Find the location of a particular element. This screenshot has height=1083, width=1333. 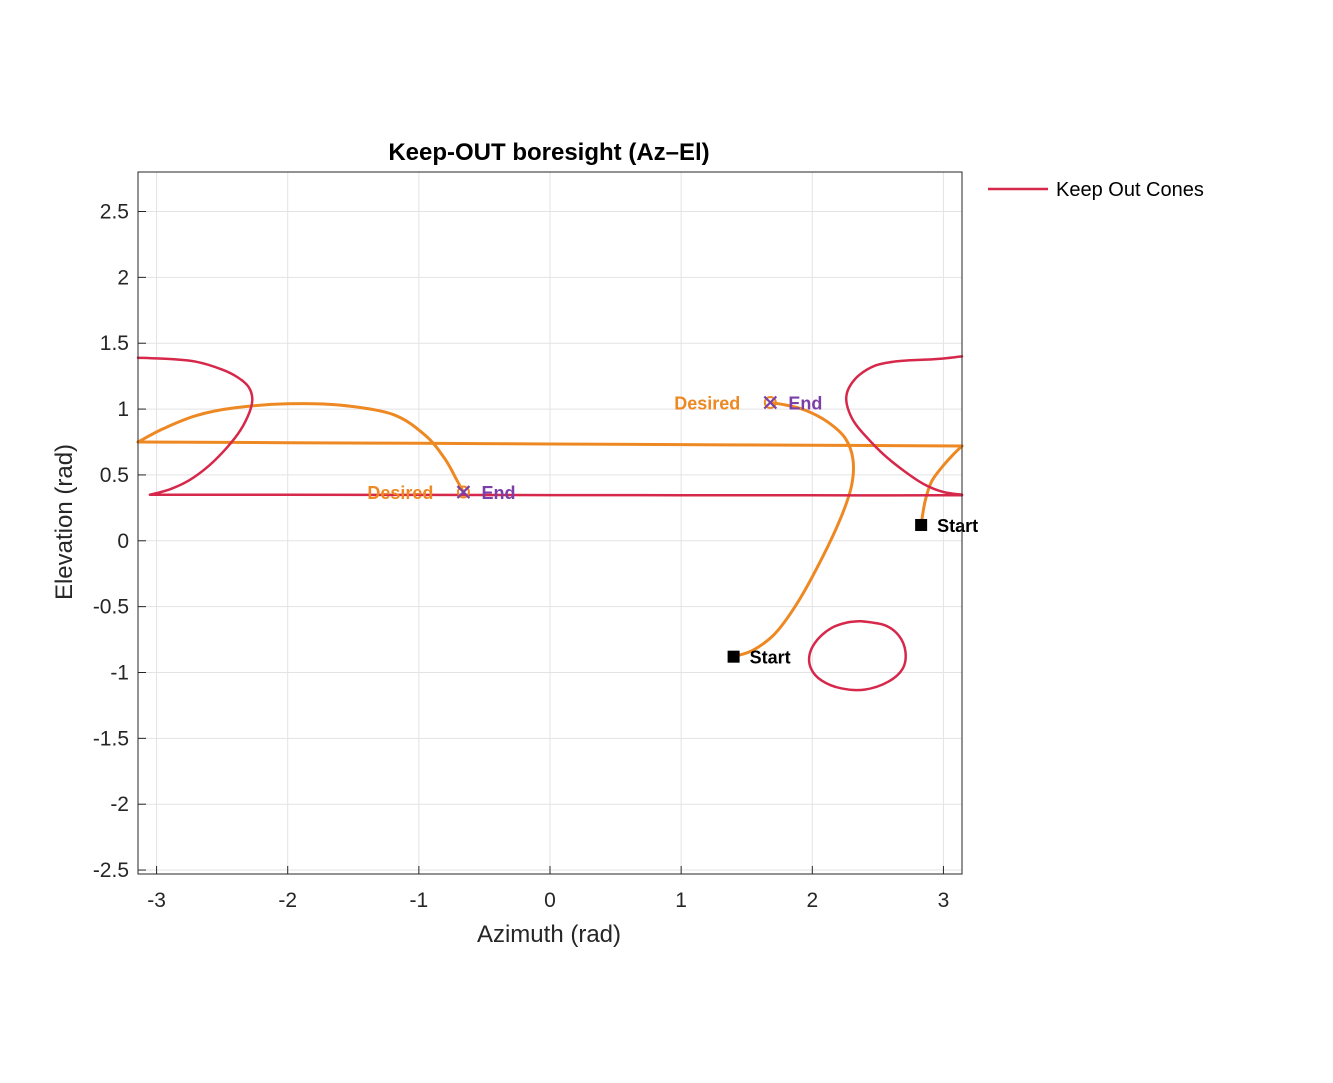

legend-keep-out-label: Keep Out Cones is located at coordinates (1130, 190).